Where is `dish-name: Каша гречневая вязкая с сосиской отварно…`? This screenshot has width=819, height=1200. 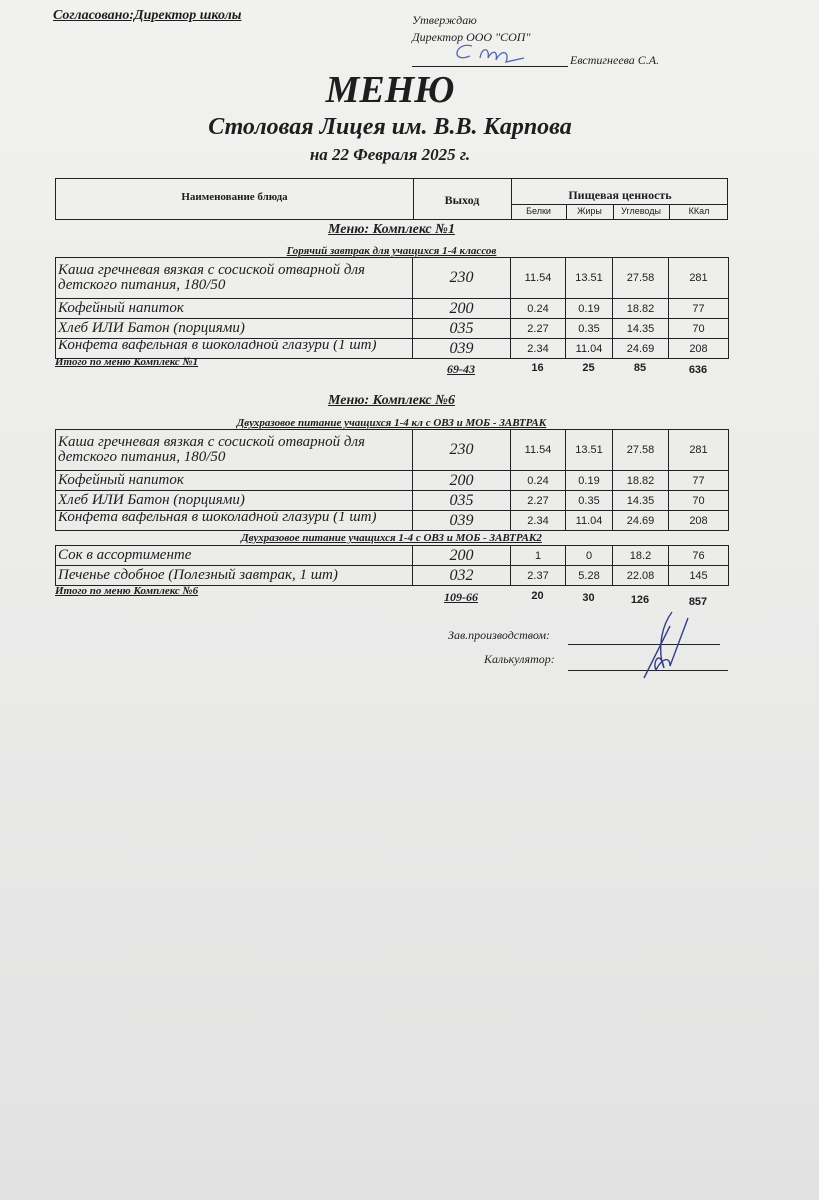 dish-name: Каша гречневая вязкая с сосиской отварно… is located at coordinates (211, 442).